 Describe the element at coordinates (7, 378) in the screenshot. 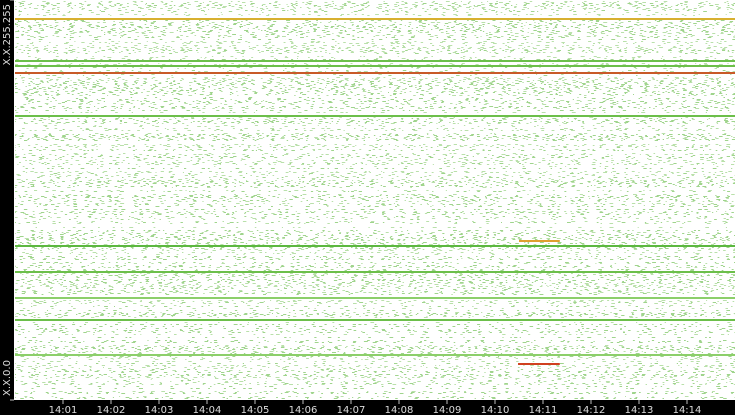

I see `y-tick-label: X.X.0.0` at that location.